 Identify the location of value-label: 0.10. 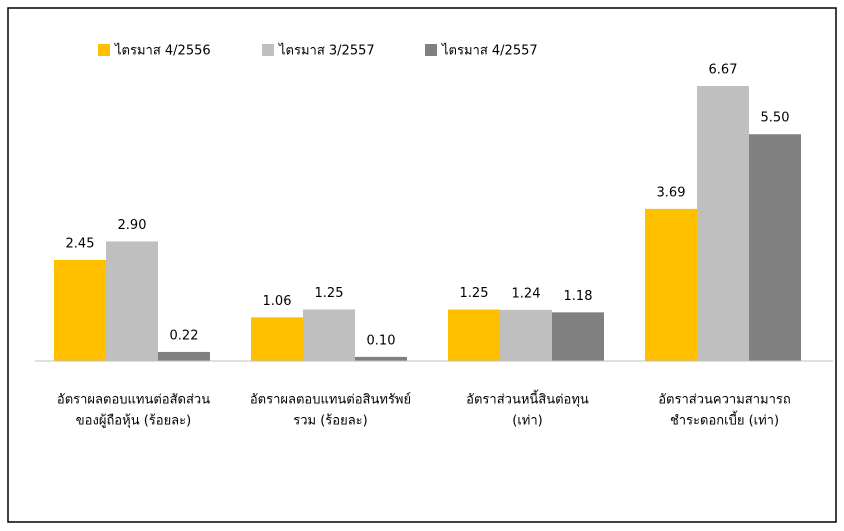
(381, 340).